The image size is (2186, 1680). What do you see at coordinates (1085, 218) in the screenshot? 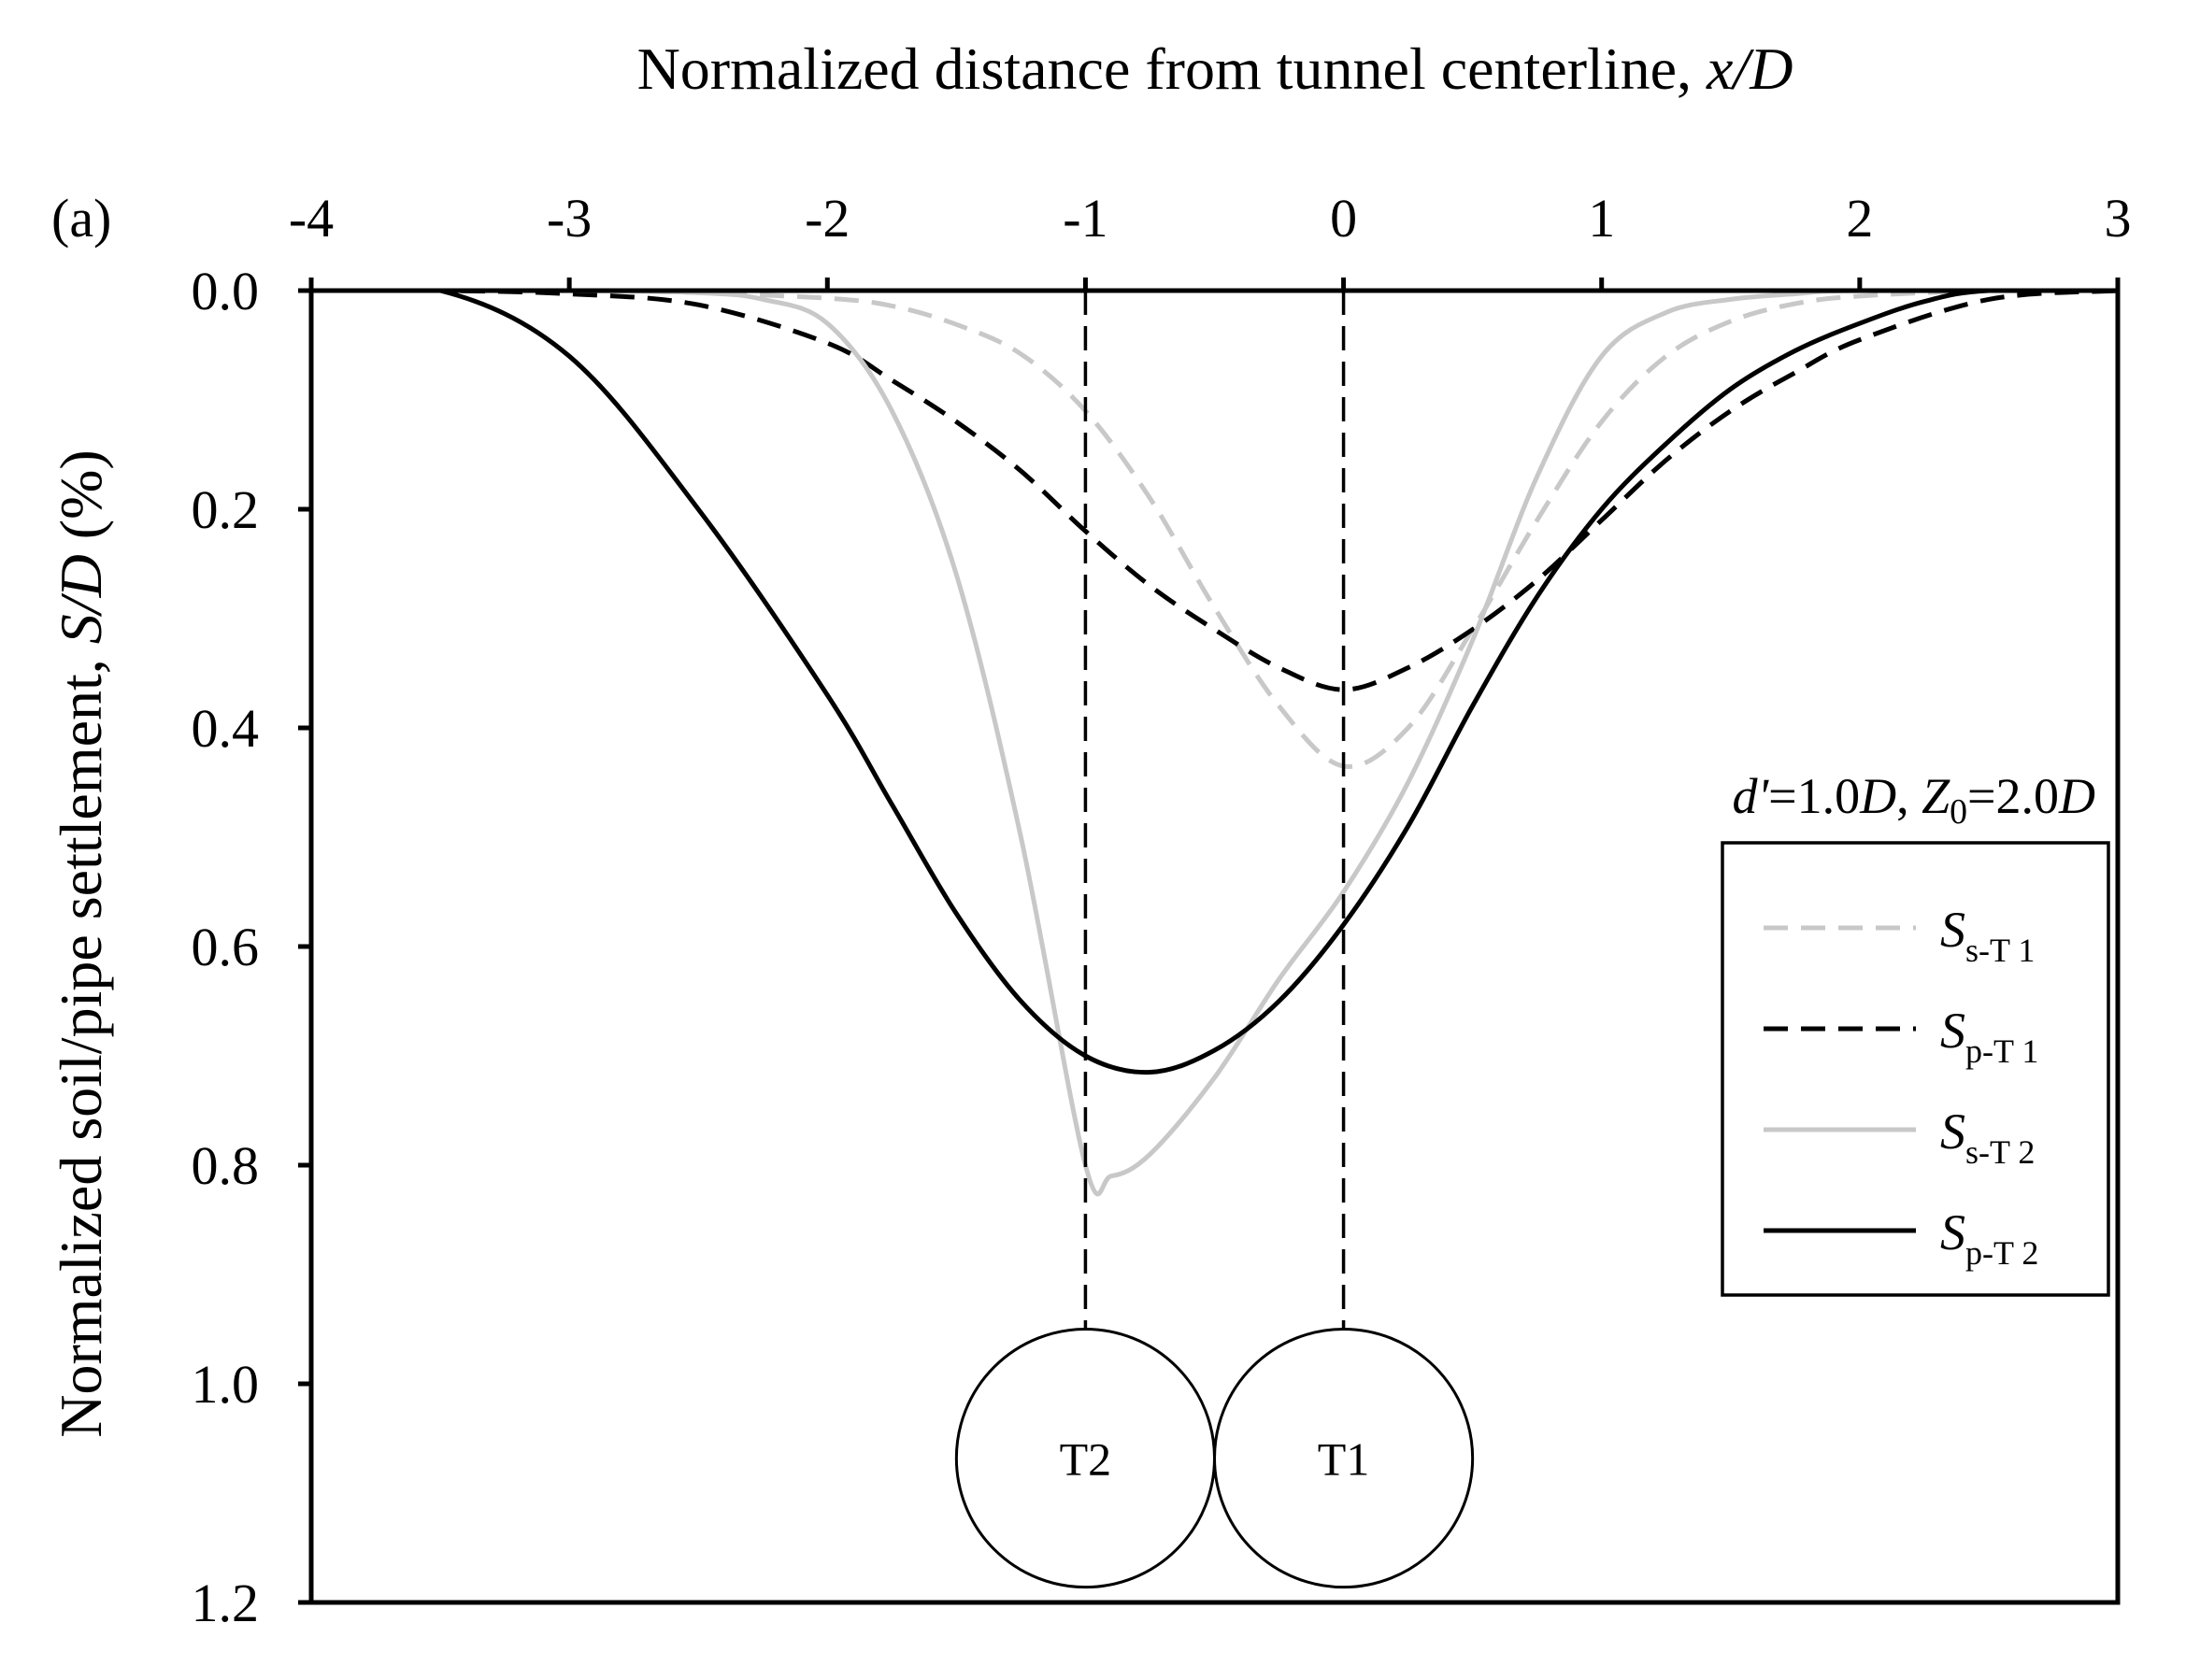
I see `x-tick-label: -1` at bounding box center [1085, 218].